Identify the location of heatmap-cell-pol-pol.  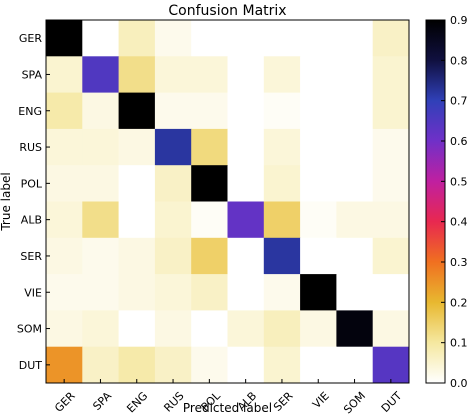
(209, 183).